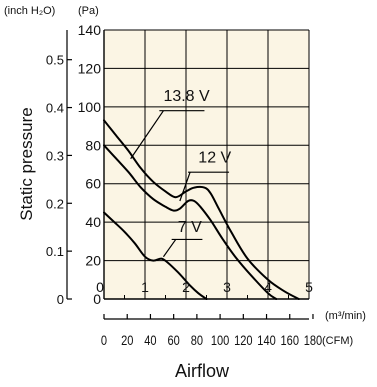 This screenshot has width=377, height=387. What do you see at coordinates (55, 203) in the screenshot?
I see `y2-tick-label: 0.2` at bounding box center [55, 203].